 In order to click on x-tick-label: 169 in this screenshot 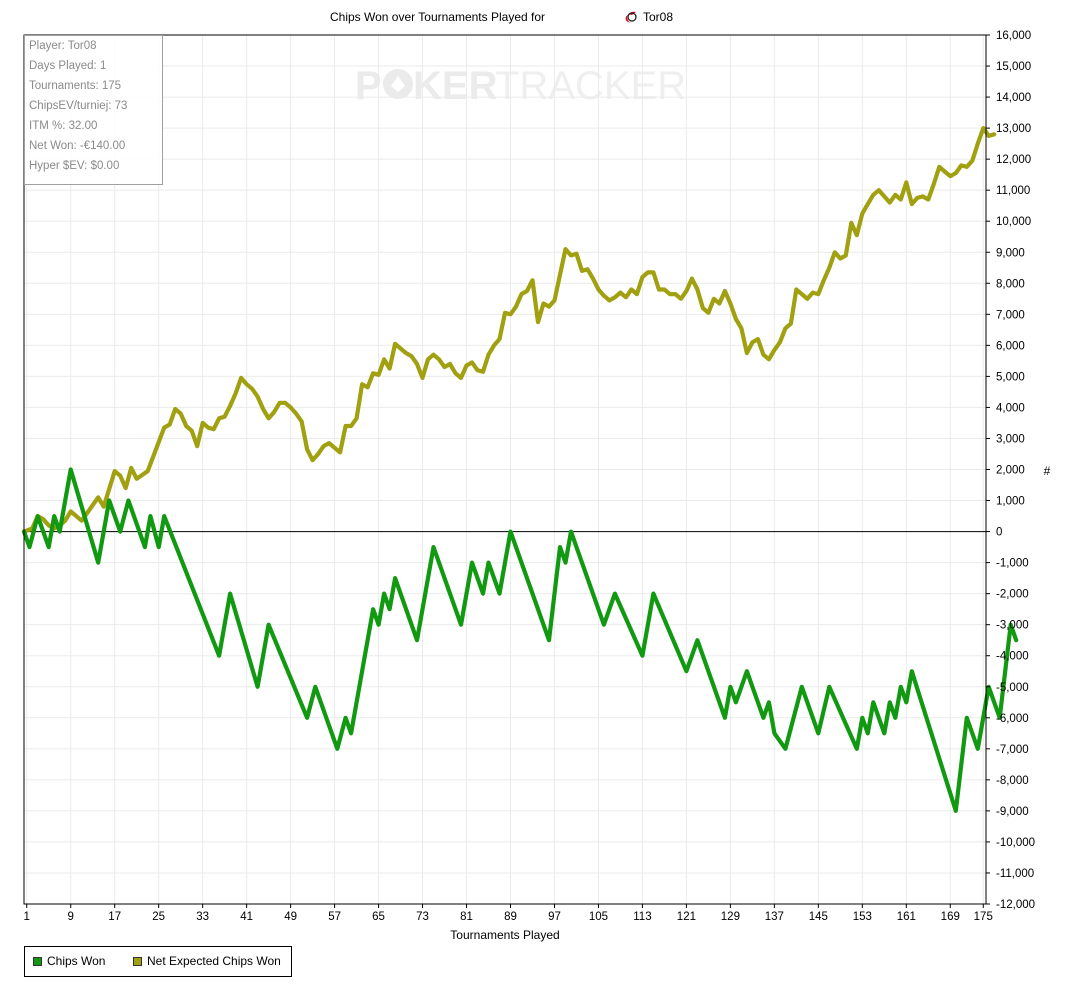, I will do `click(950, 917)`.